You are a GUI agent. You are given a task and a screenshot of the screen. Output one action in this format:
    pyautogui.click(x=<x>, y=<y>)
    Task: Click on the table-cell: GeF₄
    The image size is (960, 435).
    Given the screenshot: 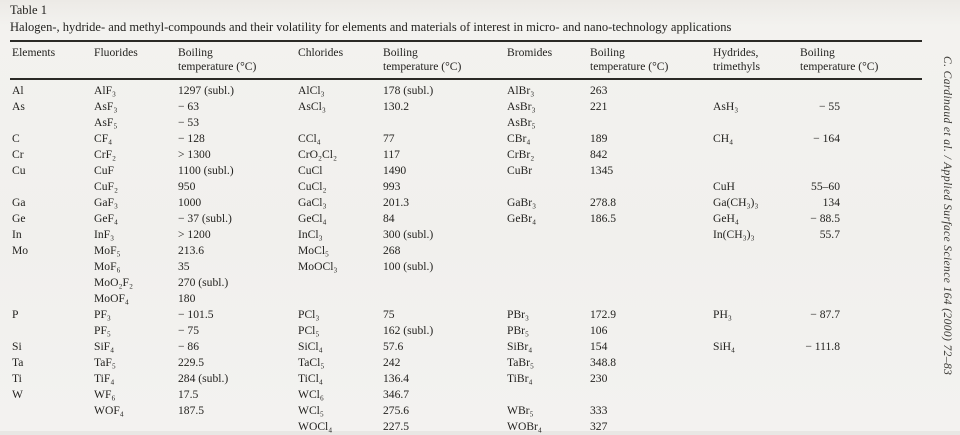 What is the action you would take?
    pyautogui.click(x=106, y=218)
    